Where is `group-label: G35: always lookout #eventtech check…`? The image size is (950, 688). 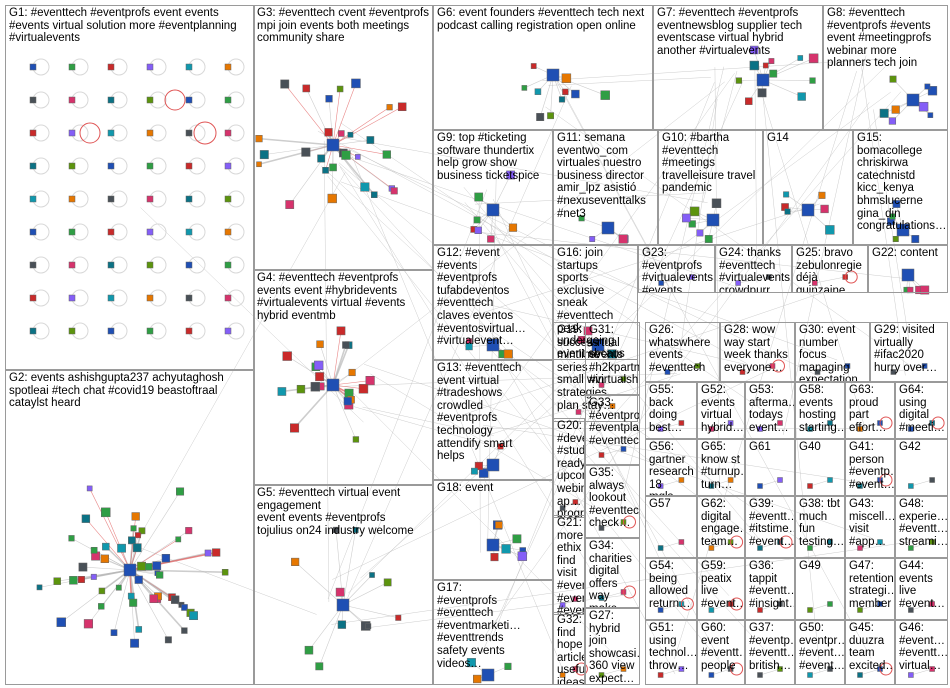 group-label: G35: always lookout #eventtech check… is located at coordinates (614, 498).